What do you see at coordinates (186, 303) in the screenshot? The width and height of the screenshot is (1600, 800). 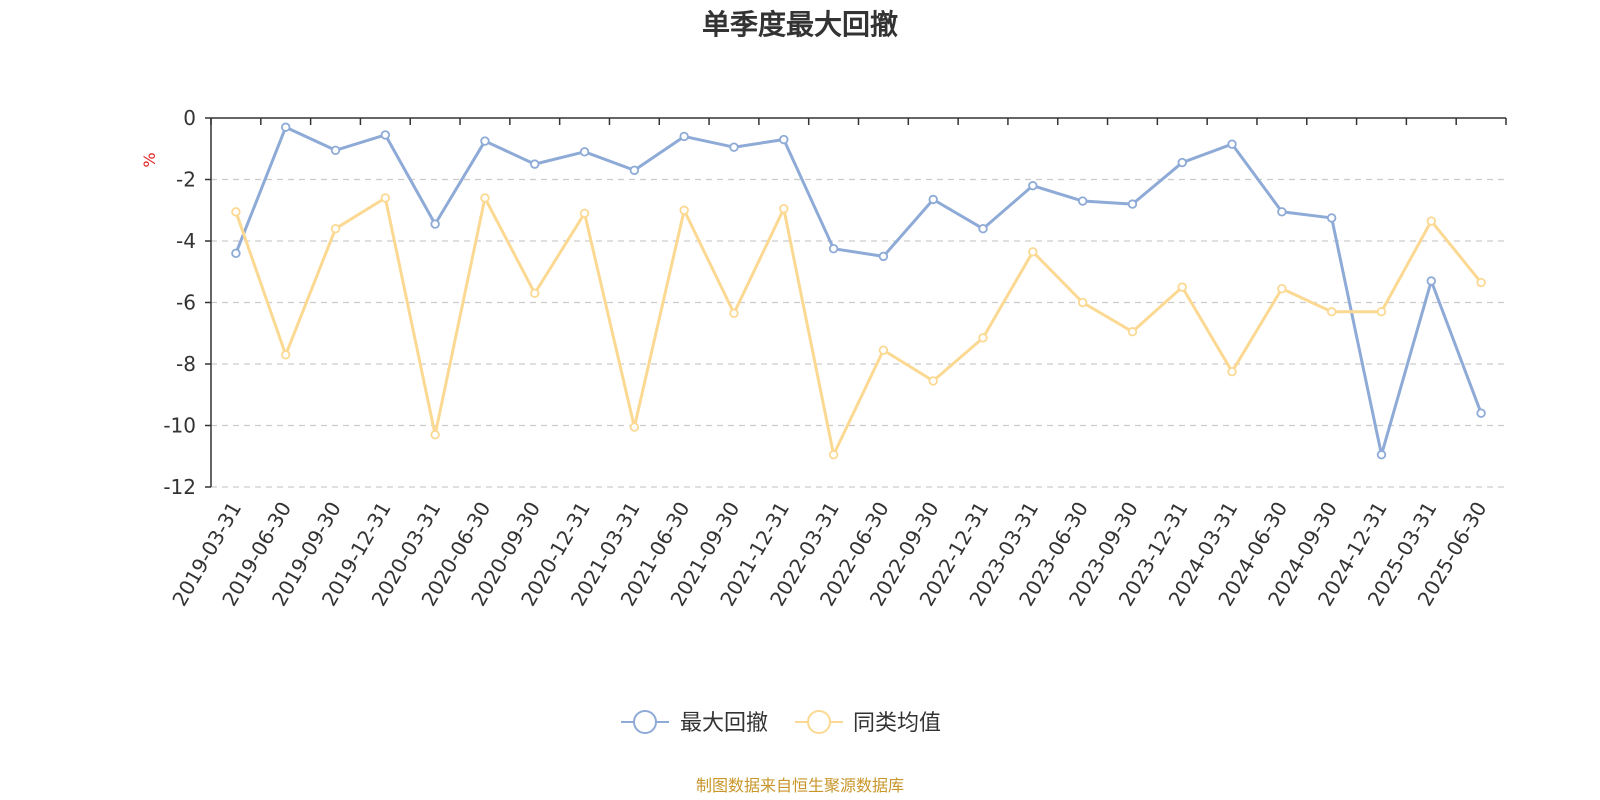 I see `y-tick-label: -6` at bounding box center [186, 303].